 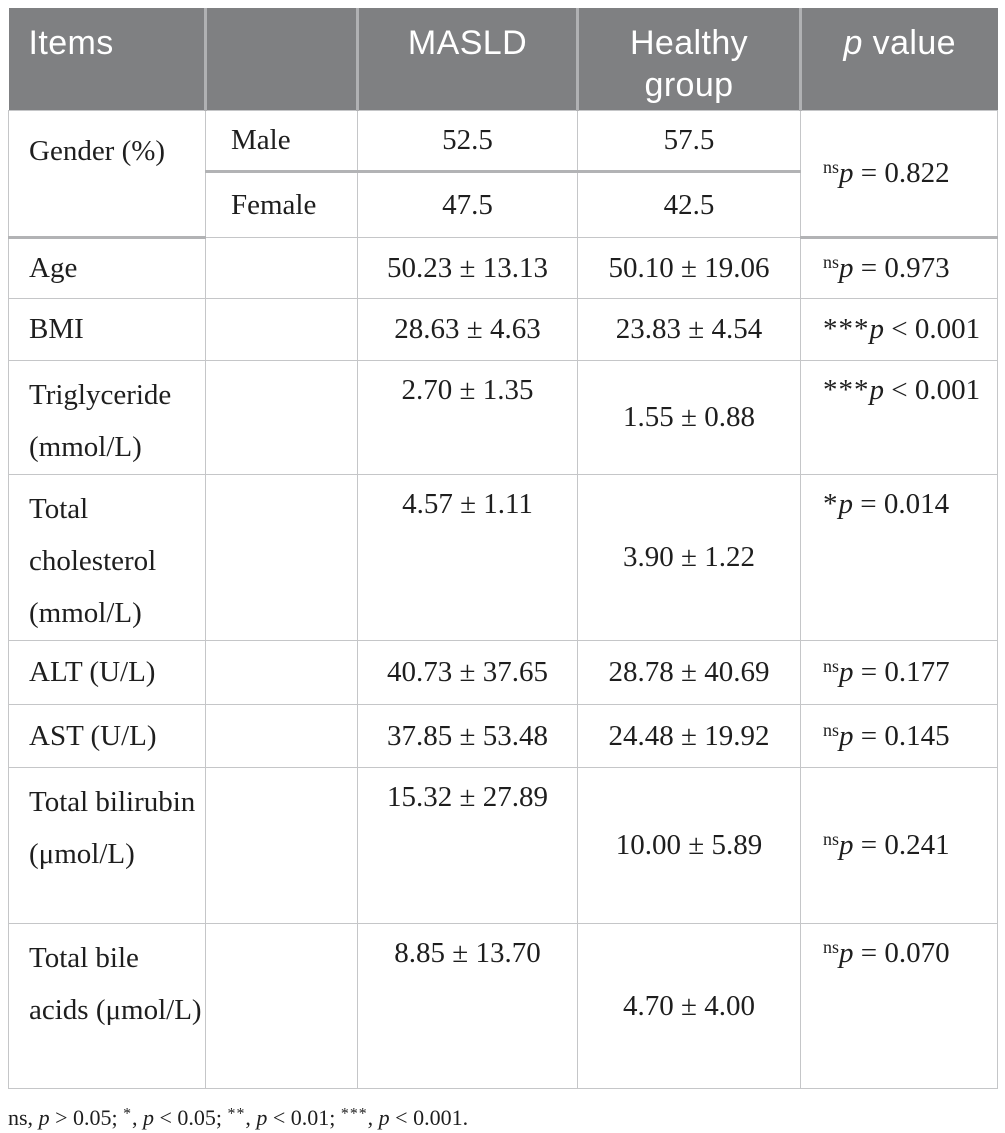 What do you see at coordinates (901, 952) in the screenshot?
I see `p-value-text: = 0.070` at bounding box center [901, 952].